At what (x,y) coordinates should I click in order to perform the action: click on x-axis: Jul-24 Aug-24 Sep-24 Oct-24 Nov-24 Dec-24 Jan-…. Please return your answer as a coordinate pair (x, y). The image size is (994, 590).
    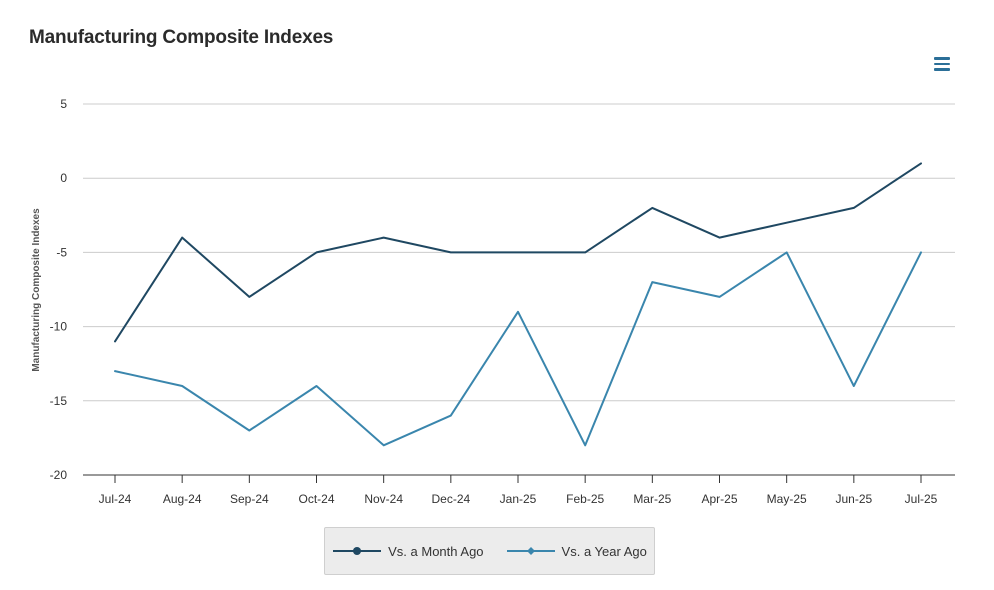
    Looking at the image, I should click on (519, 490).